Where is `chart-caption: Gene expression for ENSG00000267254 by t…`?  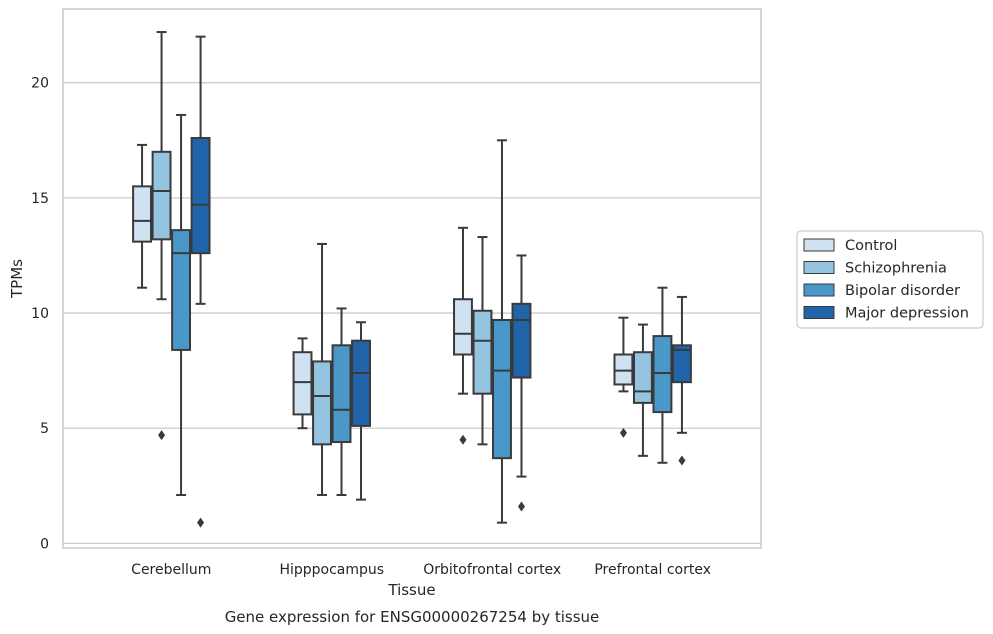 chart-caption: Gene expression for ENSG00000267254 by t… is located at coordinates (412, 617).